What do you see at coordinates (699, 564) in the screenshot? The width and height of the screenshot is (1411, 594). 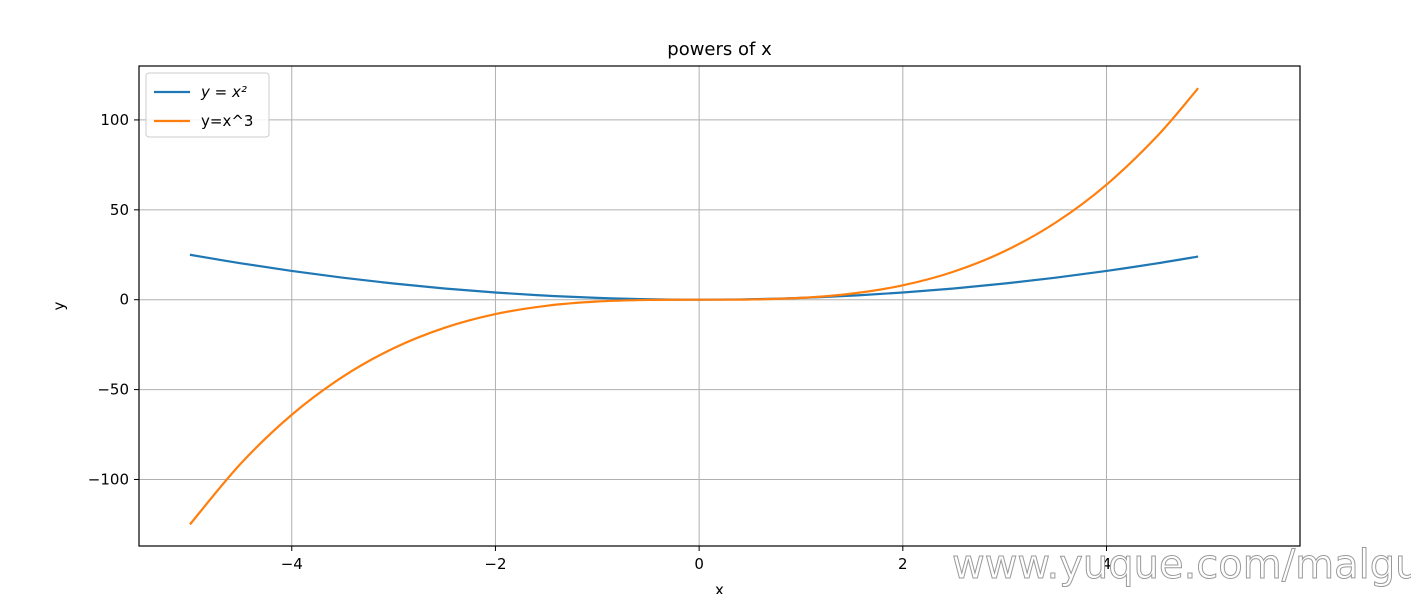 I see `x-tick-label: 0` at bounding box center [699, 564].